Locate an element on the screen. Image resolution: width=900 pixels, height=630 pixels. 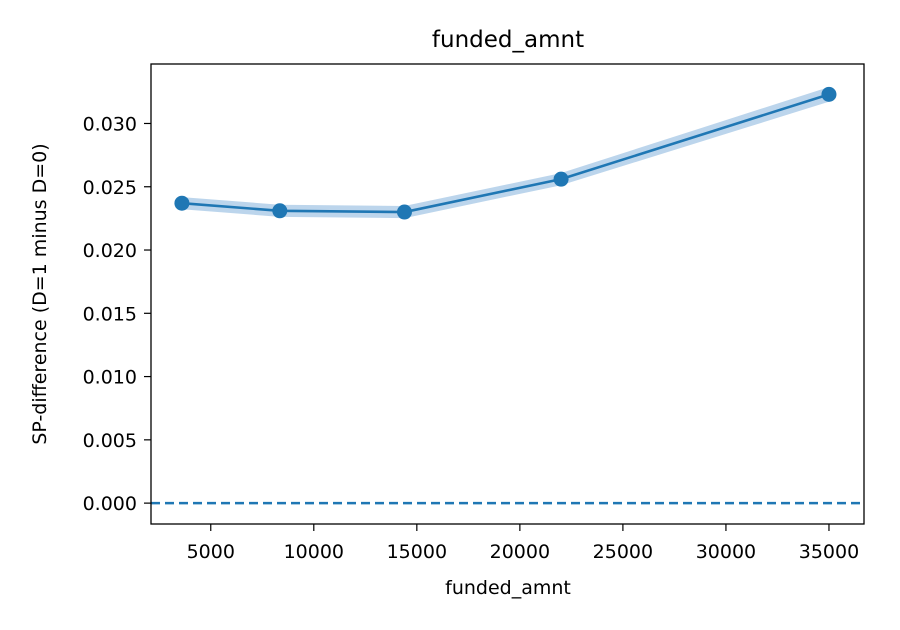
x-tick-label: 30000 is located at coordinates (726, 552).